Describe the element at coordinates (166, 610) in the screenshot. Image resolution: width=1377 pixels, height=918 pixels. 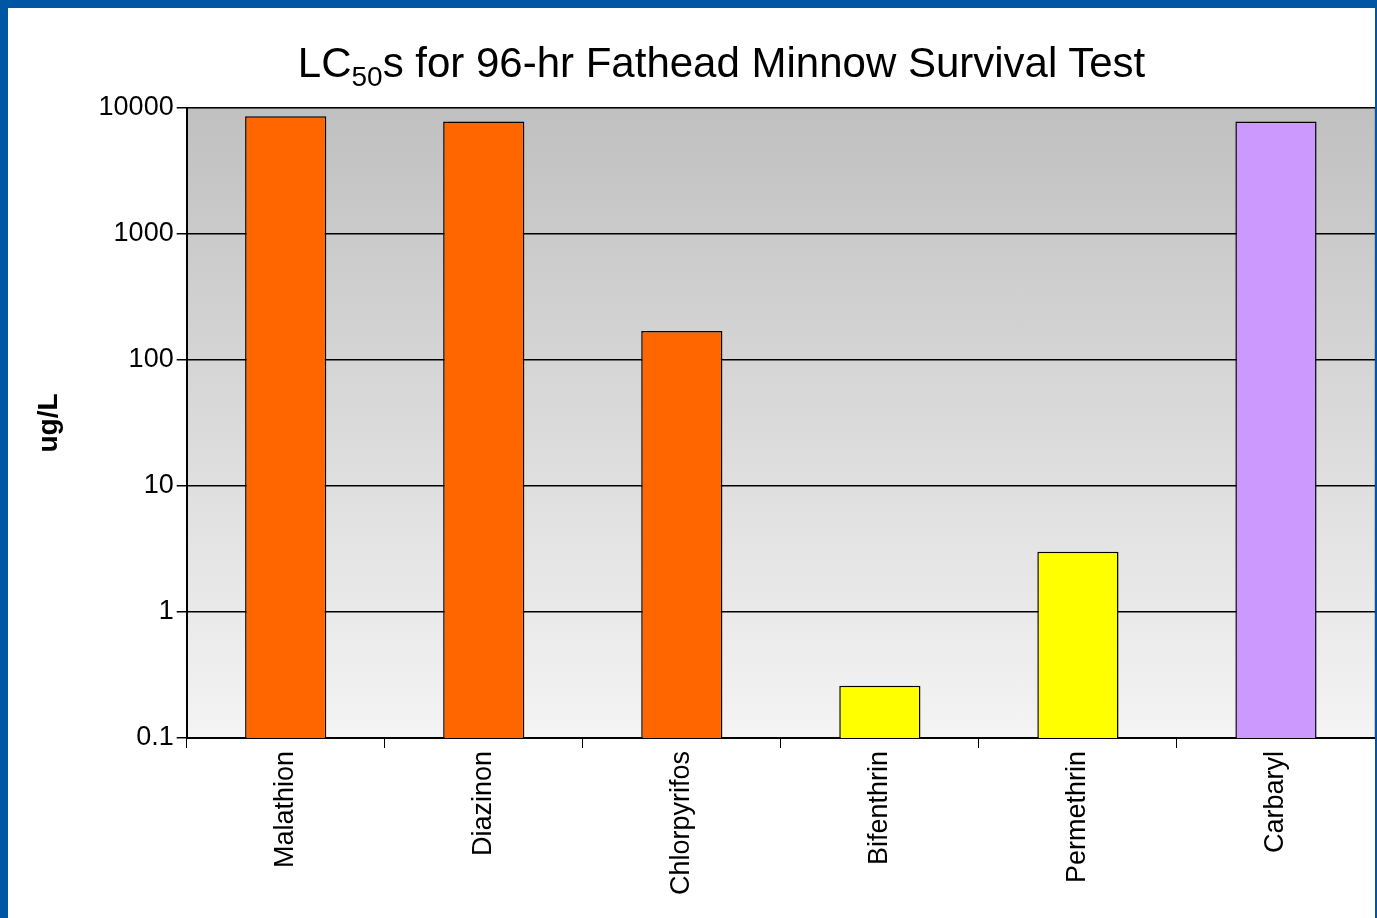
I see `y-tick-label: 1` at that location.